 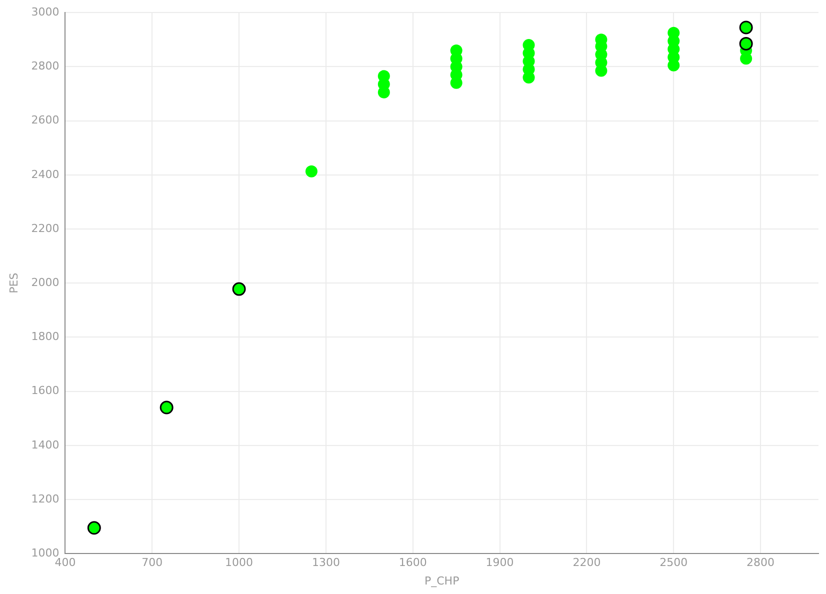 What do you see at coordinates (674, 563) in the screenshot?
I see `x-tick-label: 2500` at bounding box center [674, 563].